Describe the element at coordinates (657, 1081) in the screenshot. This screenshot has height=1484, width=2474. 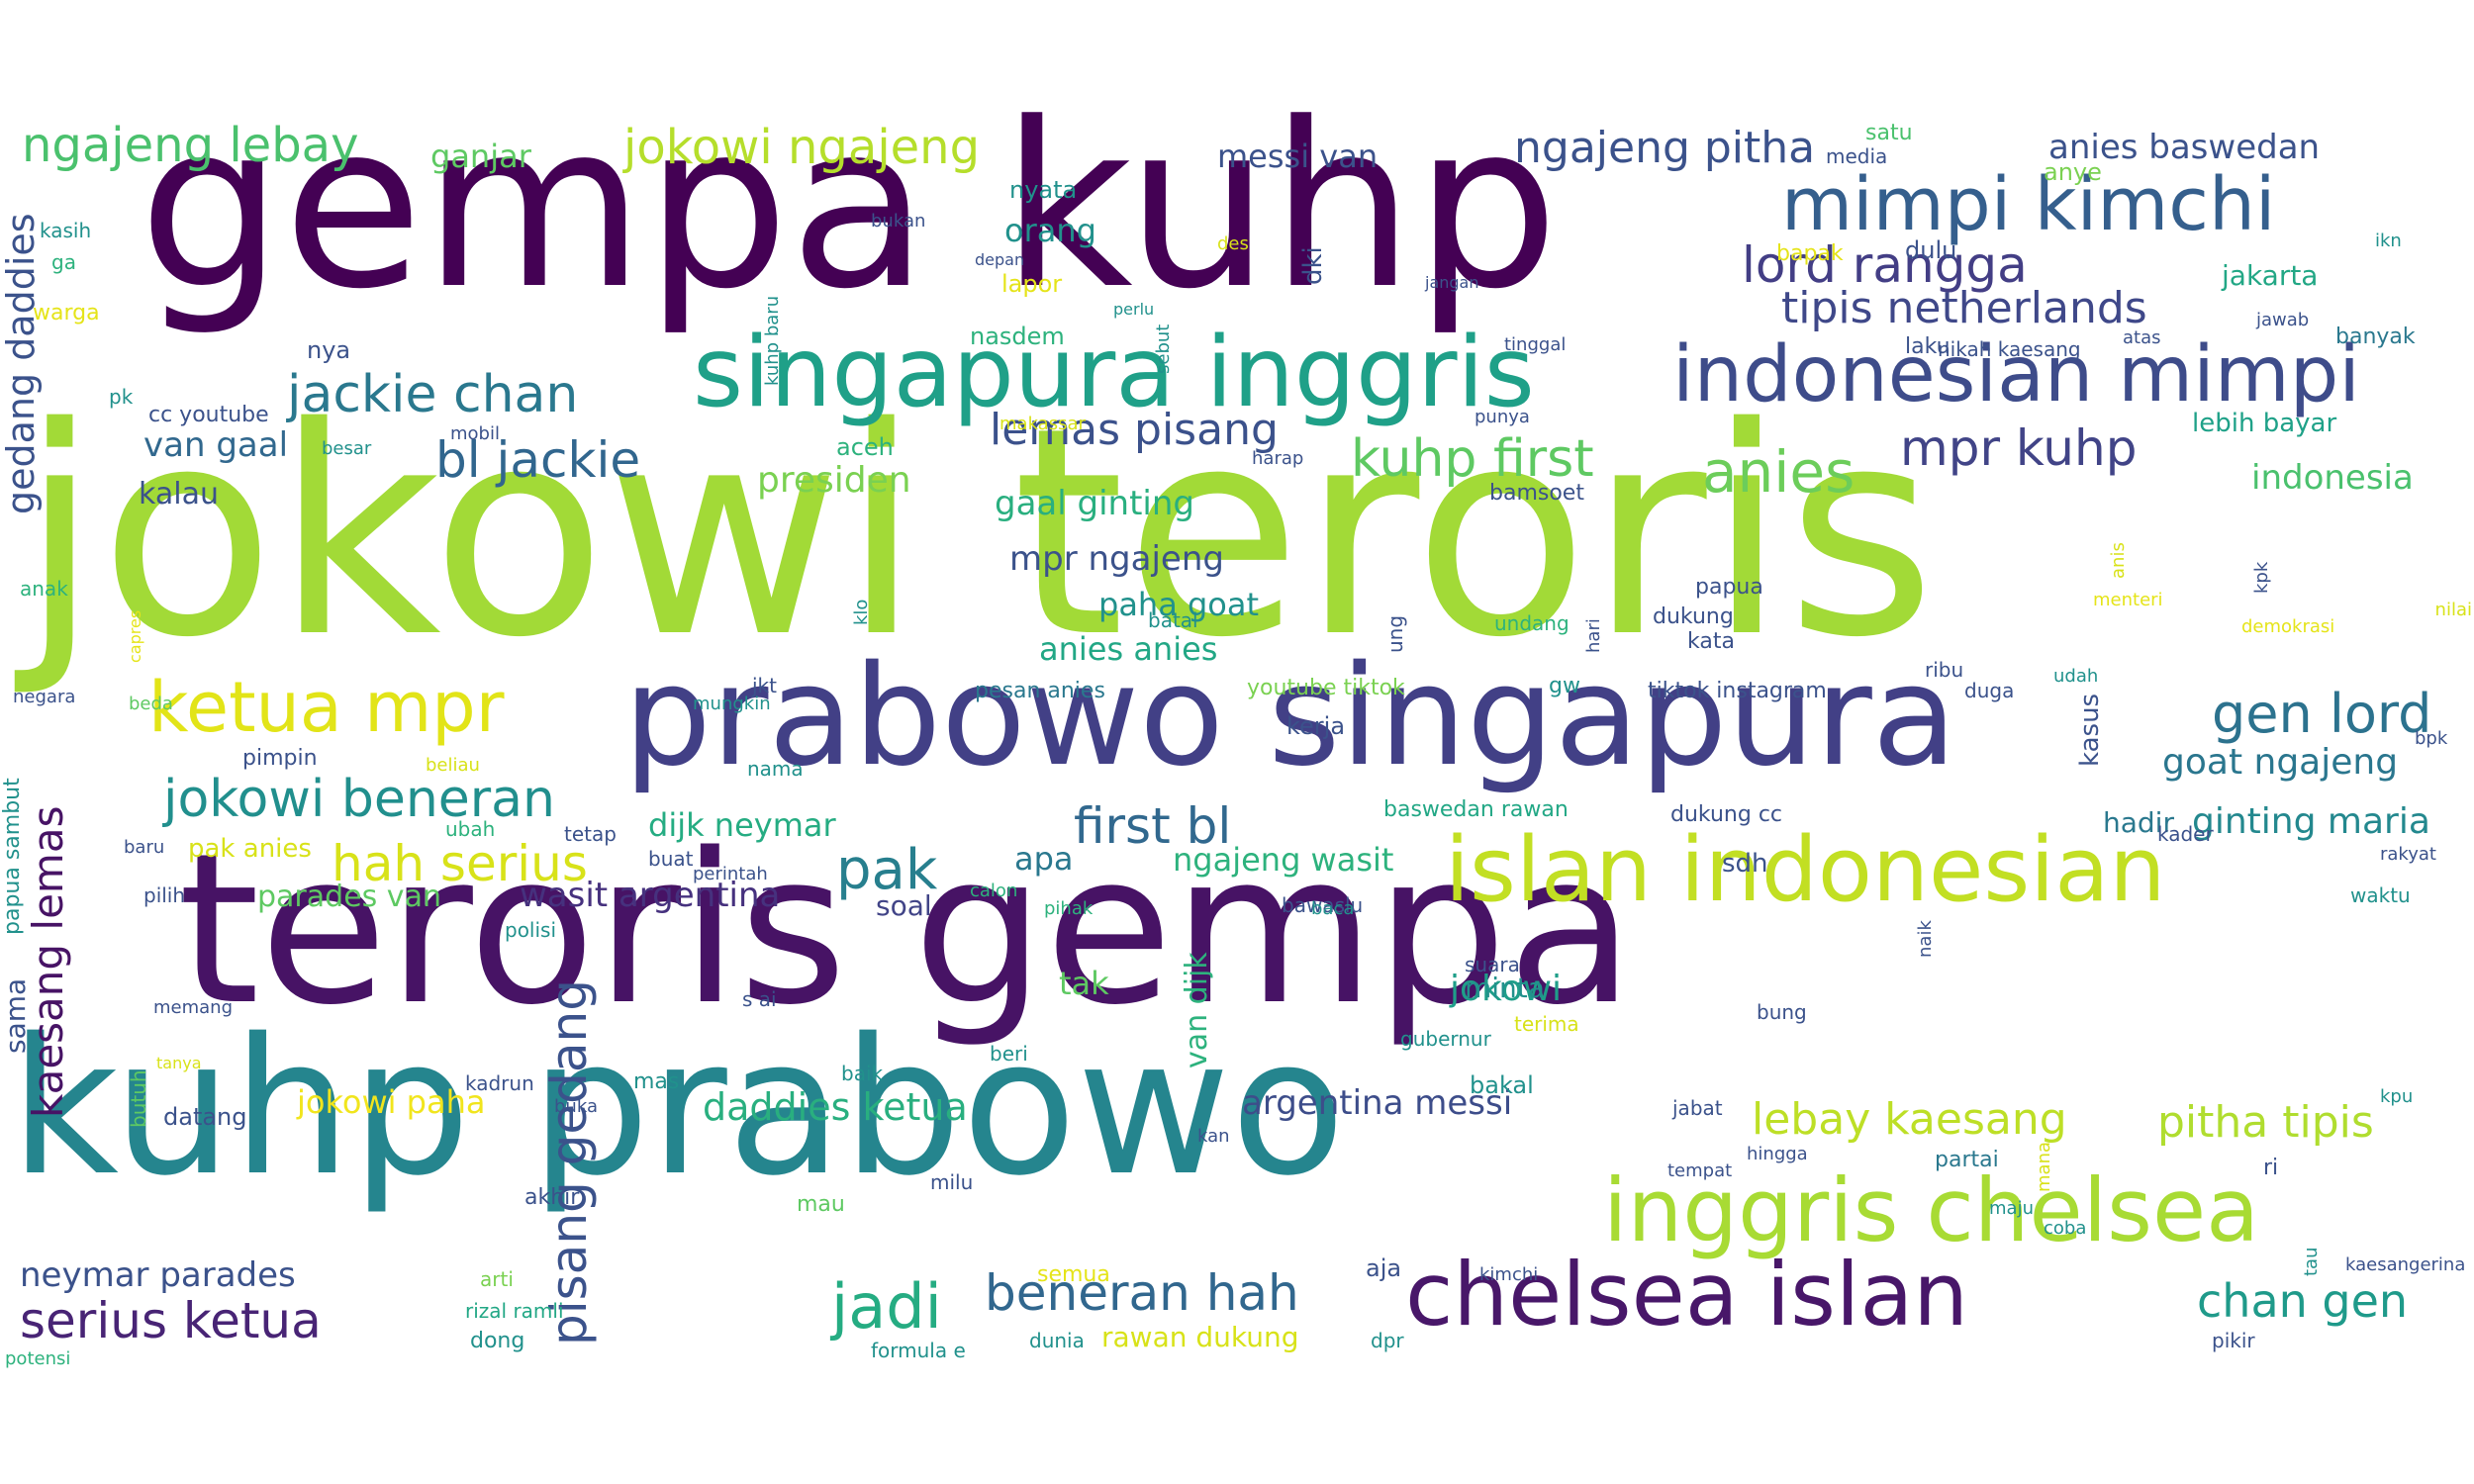
I see `cloud-word: mas` at that location.